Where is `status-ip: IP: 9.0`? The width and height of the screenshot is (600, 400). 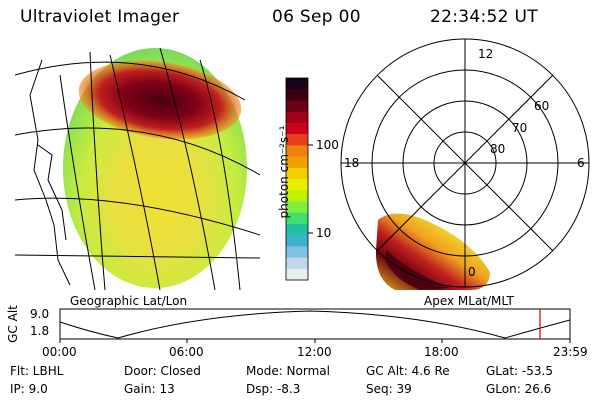 status-ip: IP: 9.0 is located at coordinates (29, 389).